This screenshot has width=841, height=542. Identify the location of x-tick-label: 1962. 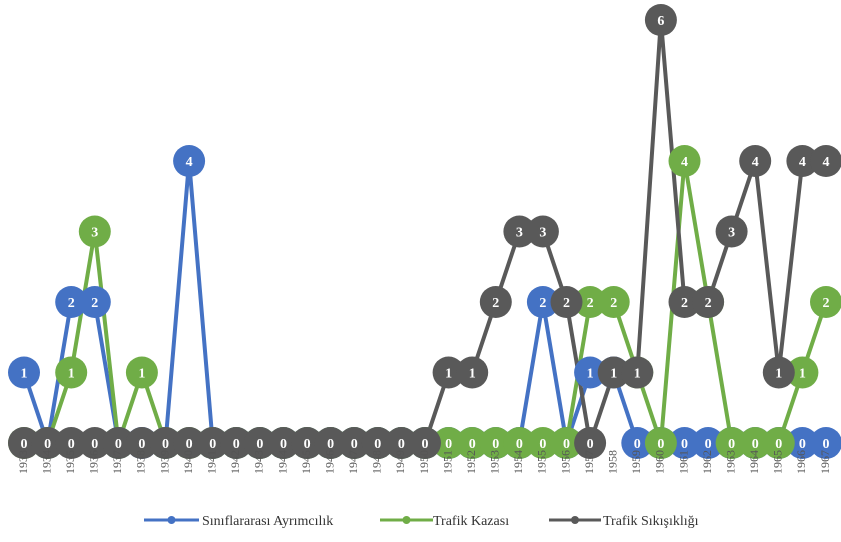
(707, 462).